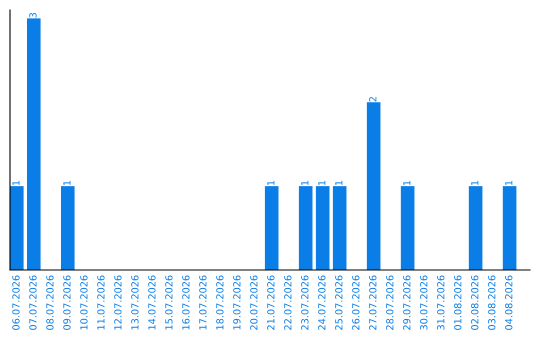 Image resolution: width=540 pixels, height=340 pixels. I want to click on x-tick-label: 30.07.2026, so click(424, 302).